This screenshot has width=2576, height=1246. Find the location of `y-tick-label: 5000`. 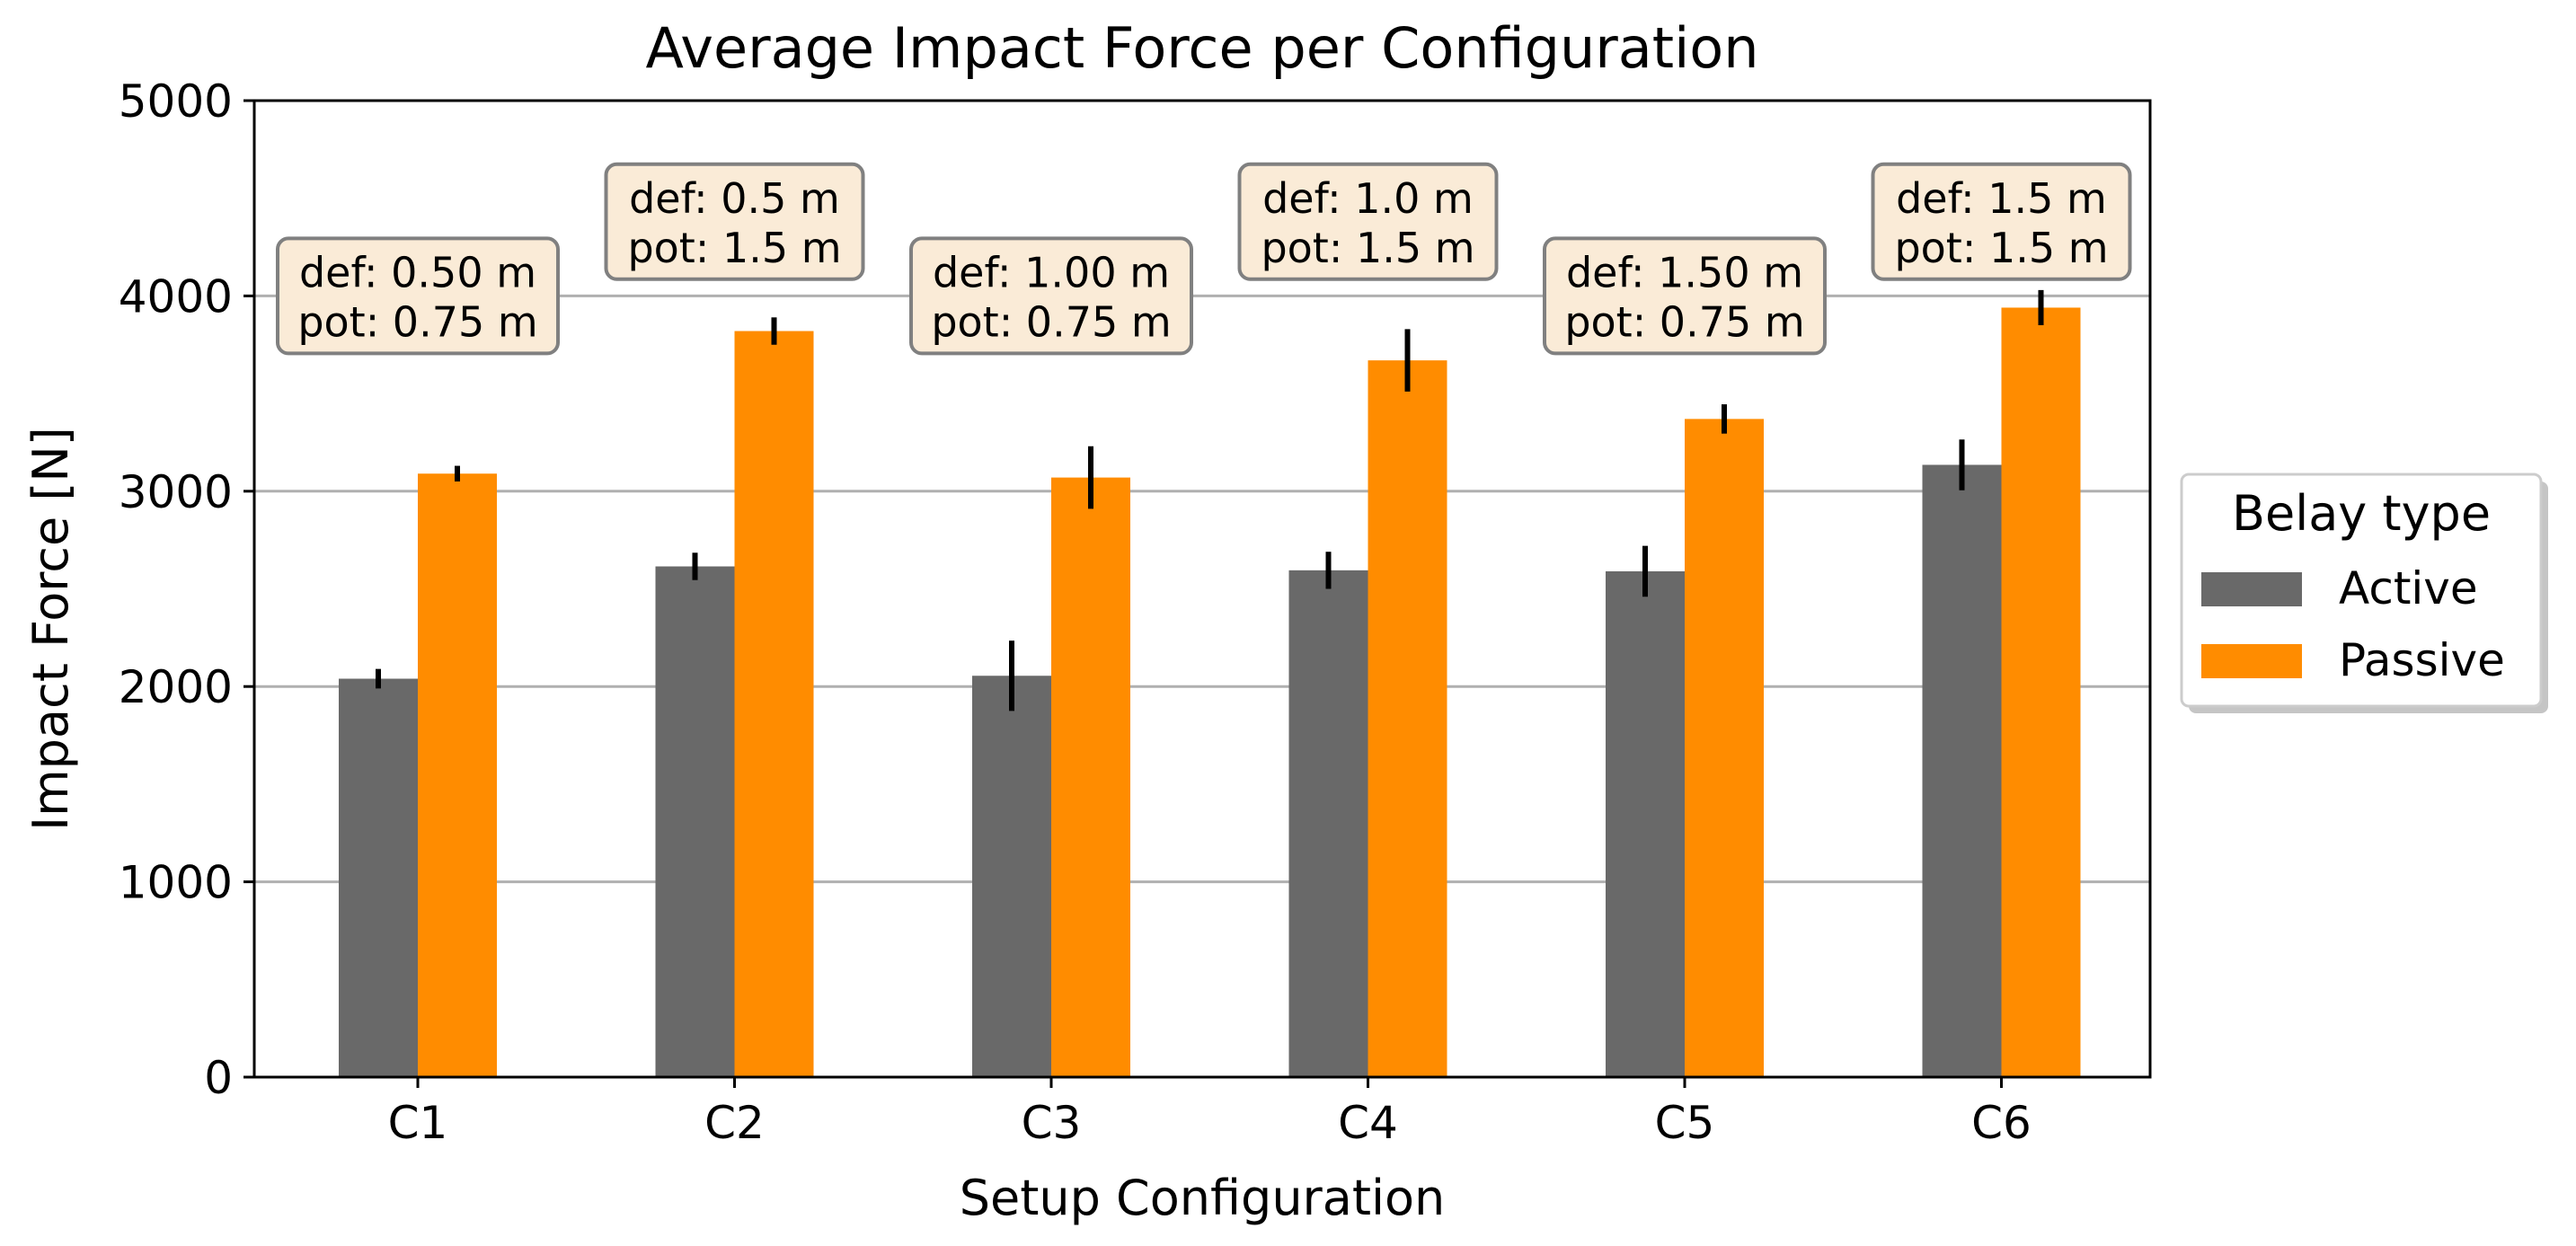

y-tick-label: 5000 is located at coordinates (176, 102).